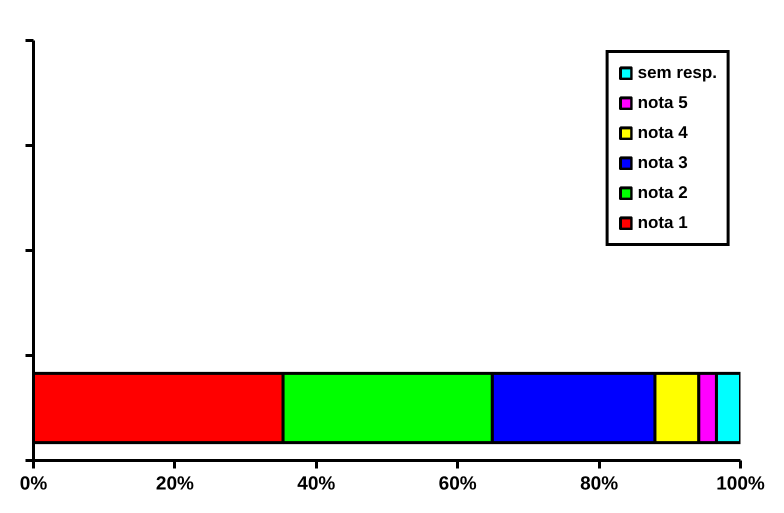 Image resolution: width=784 pixels, height=513 pixels. Describe the element at coordinates (175, 484) in the screenshot. I see `x-tick-label: 20%` at that location.